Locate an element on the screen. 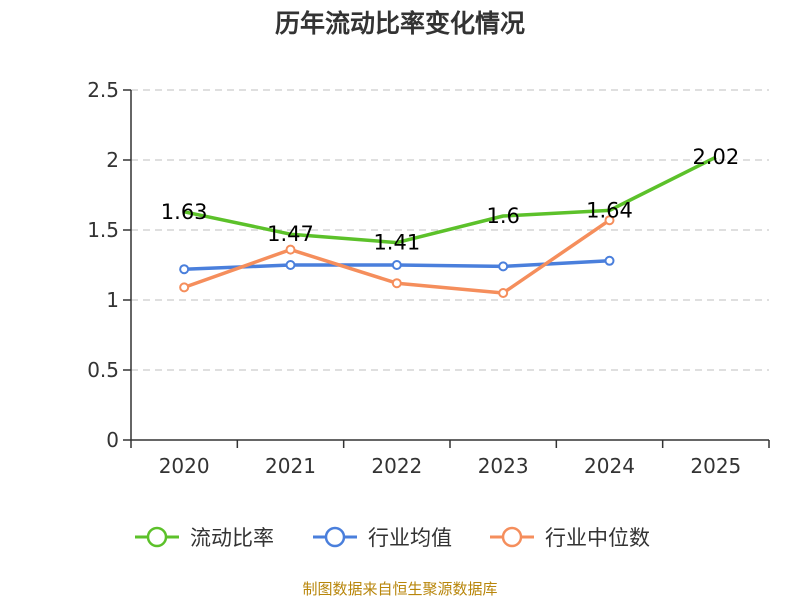 The width and height of the screenshot is (800, 600). series-line is located at coordinates (450, 200).